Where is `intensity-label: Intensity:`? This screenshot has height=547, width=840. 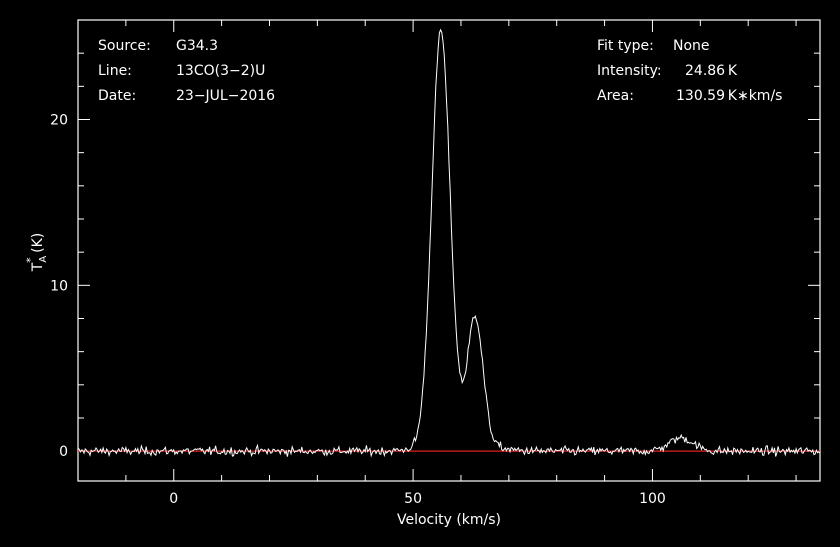 intensity-label: Intensity: is located at coordinates (629, 71).